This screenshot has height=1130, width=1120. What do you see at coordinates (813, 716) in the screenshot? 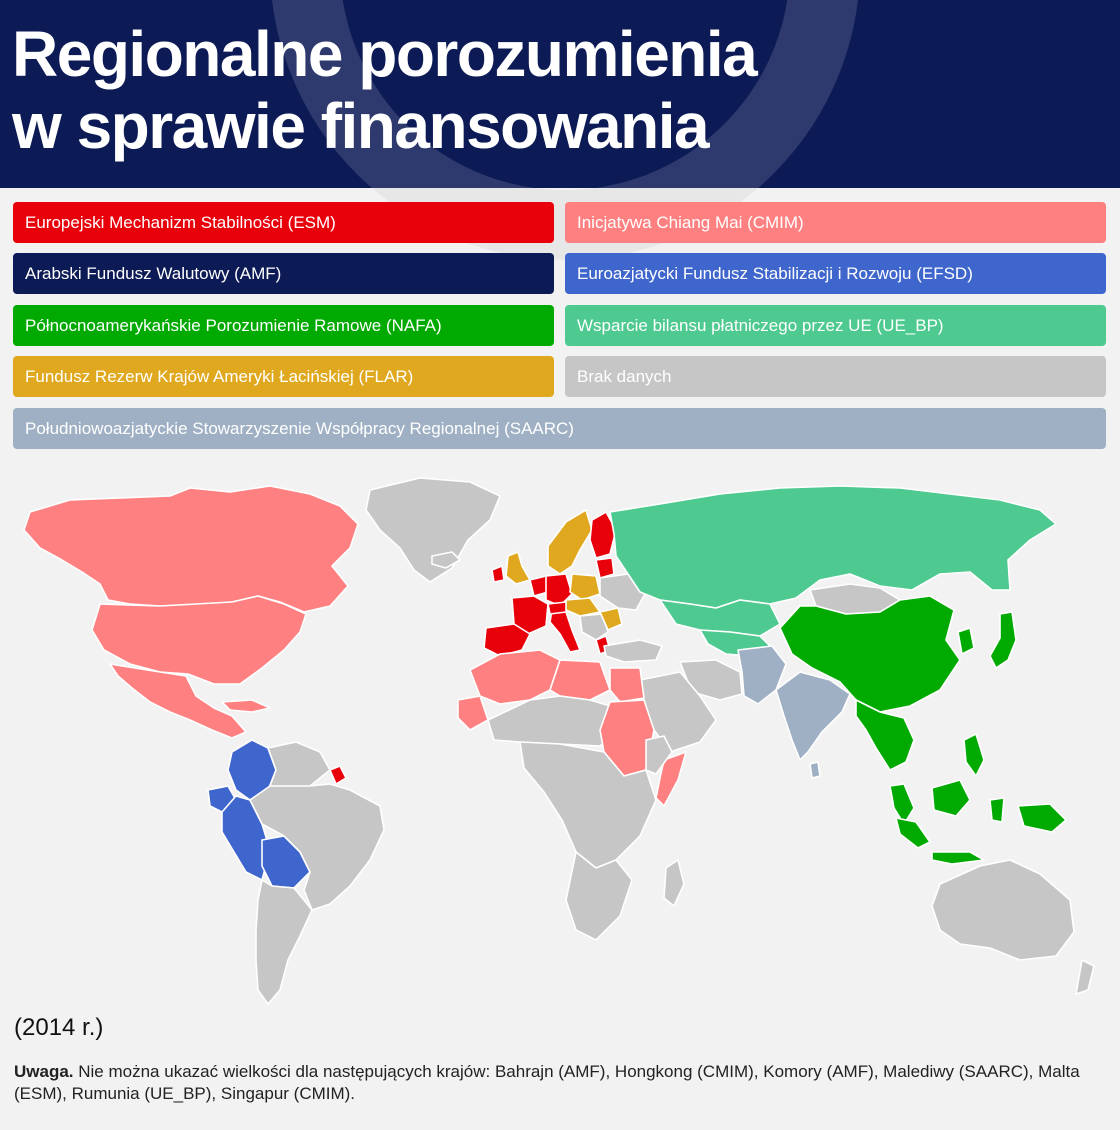
I see `india` at bounding box center [813, 716].